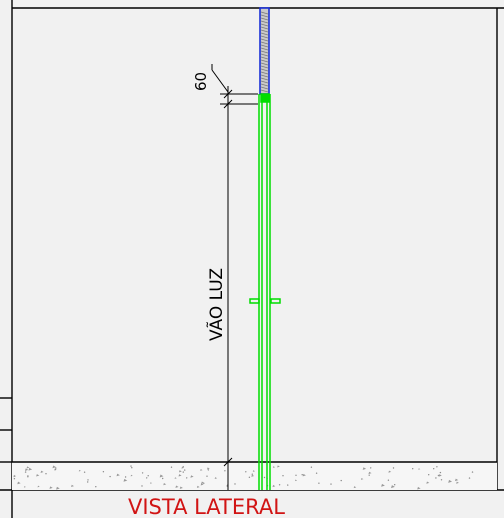 This screenshot has width=504, height=518. Describe the element at coordinates (220, 81) in the screenshot. I see `dim-60-leader` at that location.